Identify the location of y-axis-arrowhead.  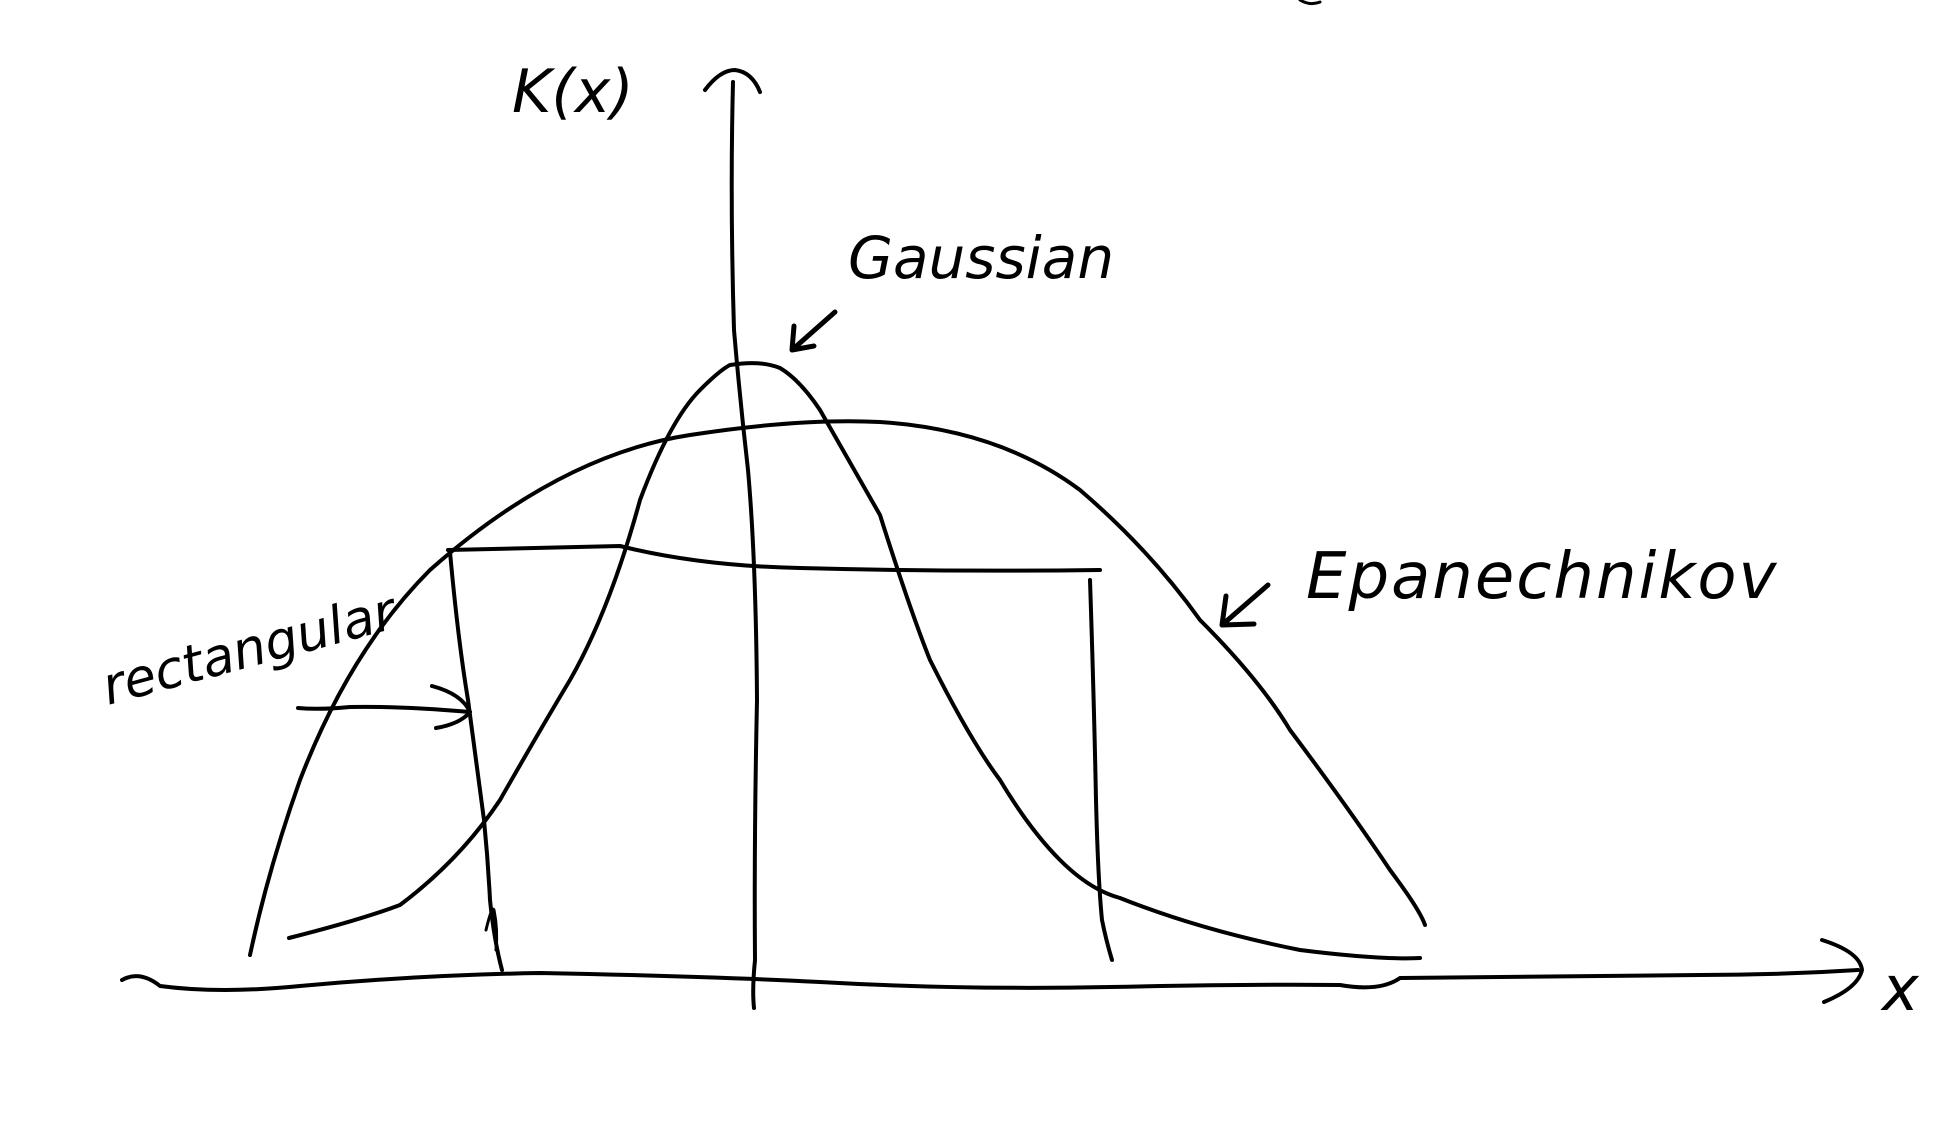
(732, 81).